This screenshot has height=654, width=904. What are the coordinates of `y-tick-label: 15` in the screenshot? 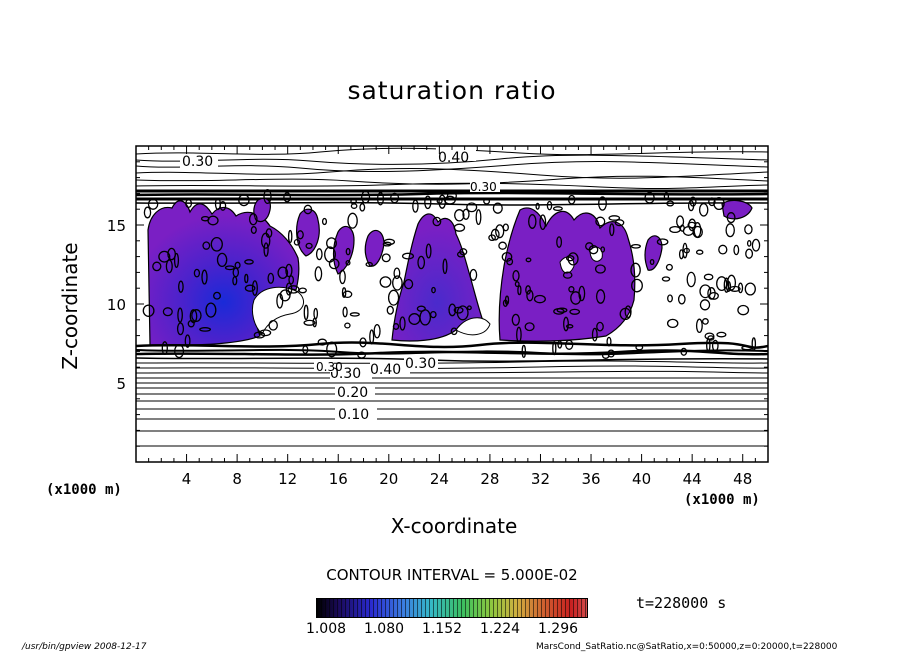 It's located at (116, 226).